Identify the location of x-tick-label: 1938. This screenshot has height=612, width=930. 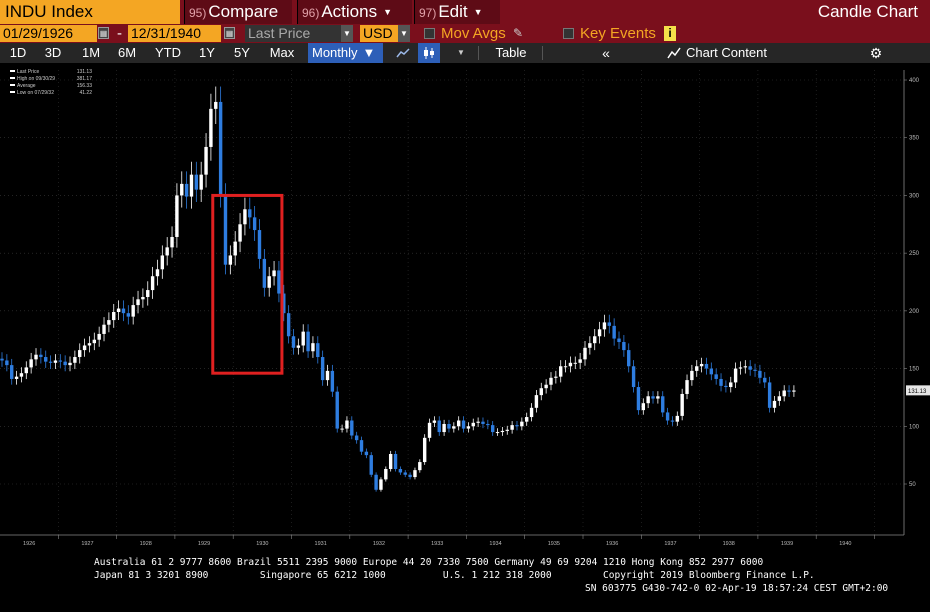
(729, 544).